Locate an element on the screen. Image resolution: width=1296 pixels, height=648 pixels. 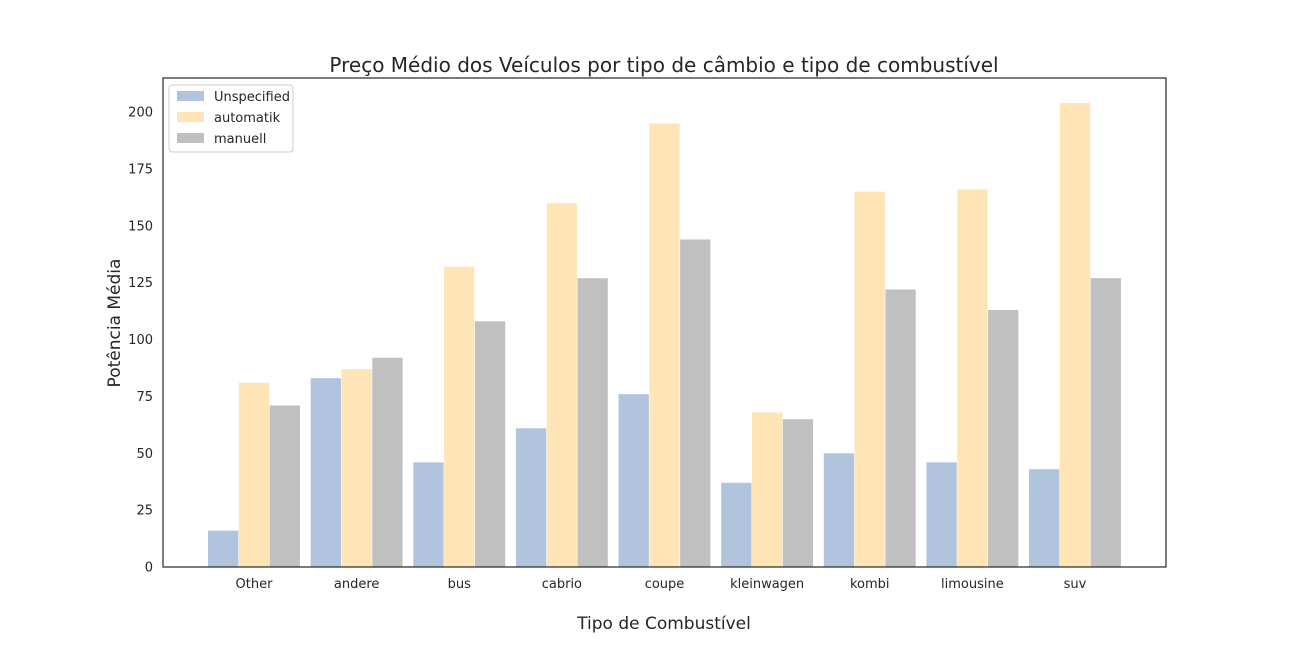
y-tick-label: 200 is located at coordinates (140, 113).